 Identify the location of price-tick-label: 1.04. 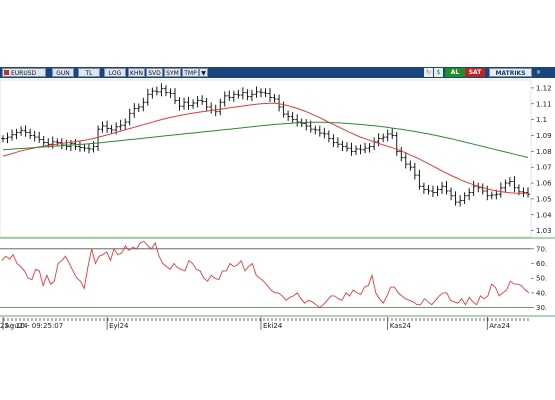
(544, 215).